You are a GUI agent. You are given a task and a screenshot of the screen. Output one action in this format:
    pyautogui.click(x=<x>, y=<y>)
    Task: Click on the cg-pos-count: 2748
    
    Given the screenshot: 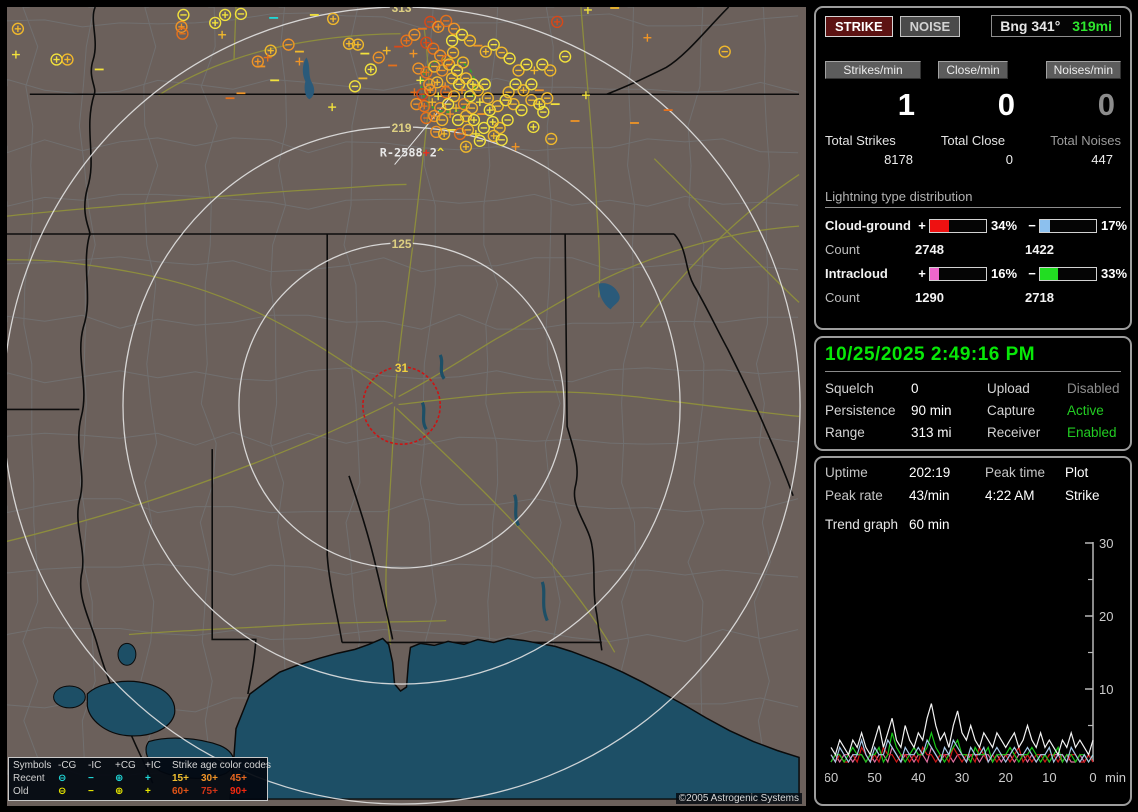 What is the action you would take?
    pyautogui.click(x=929, y=249)
    